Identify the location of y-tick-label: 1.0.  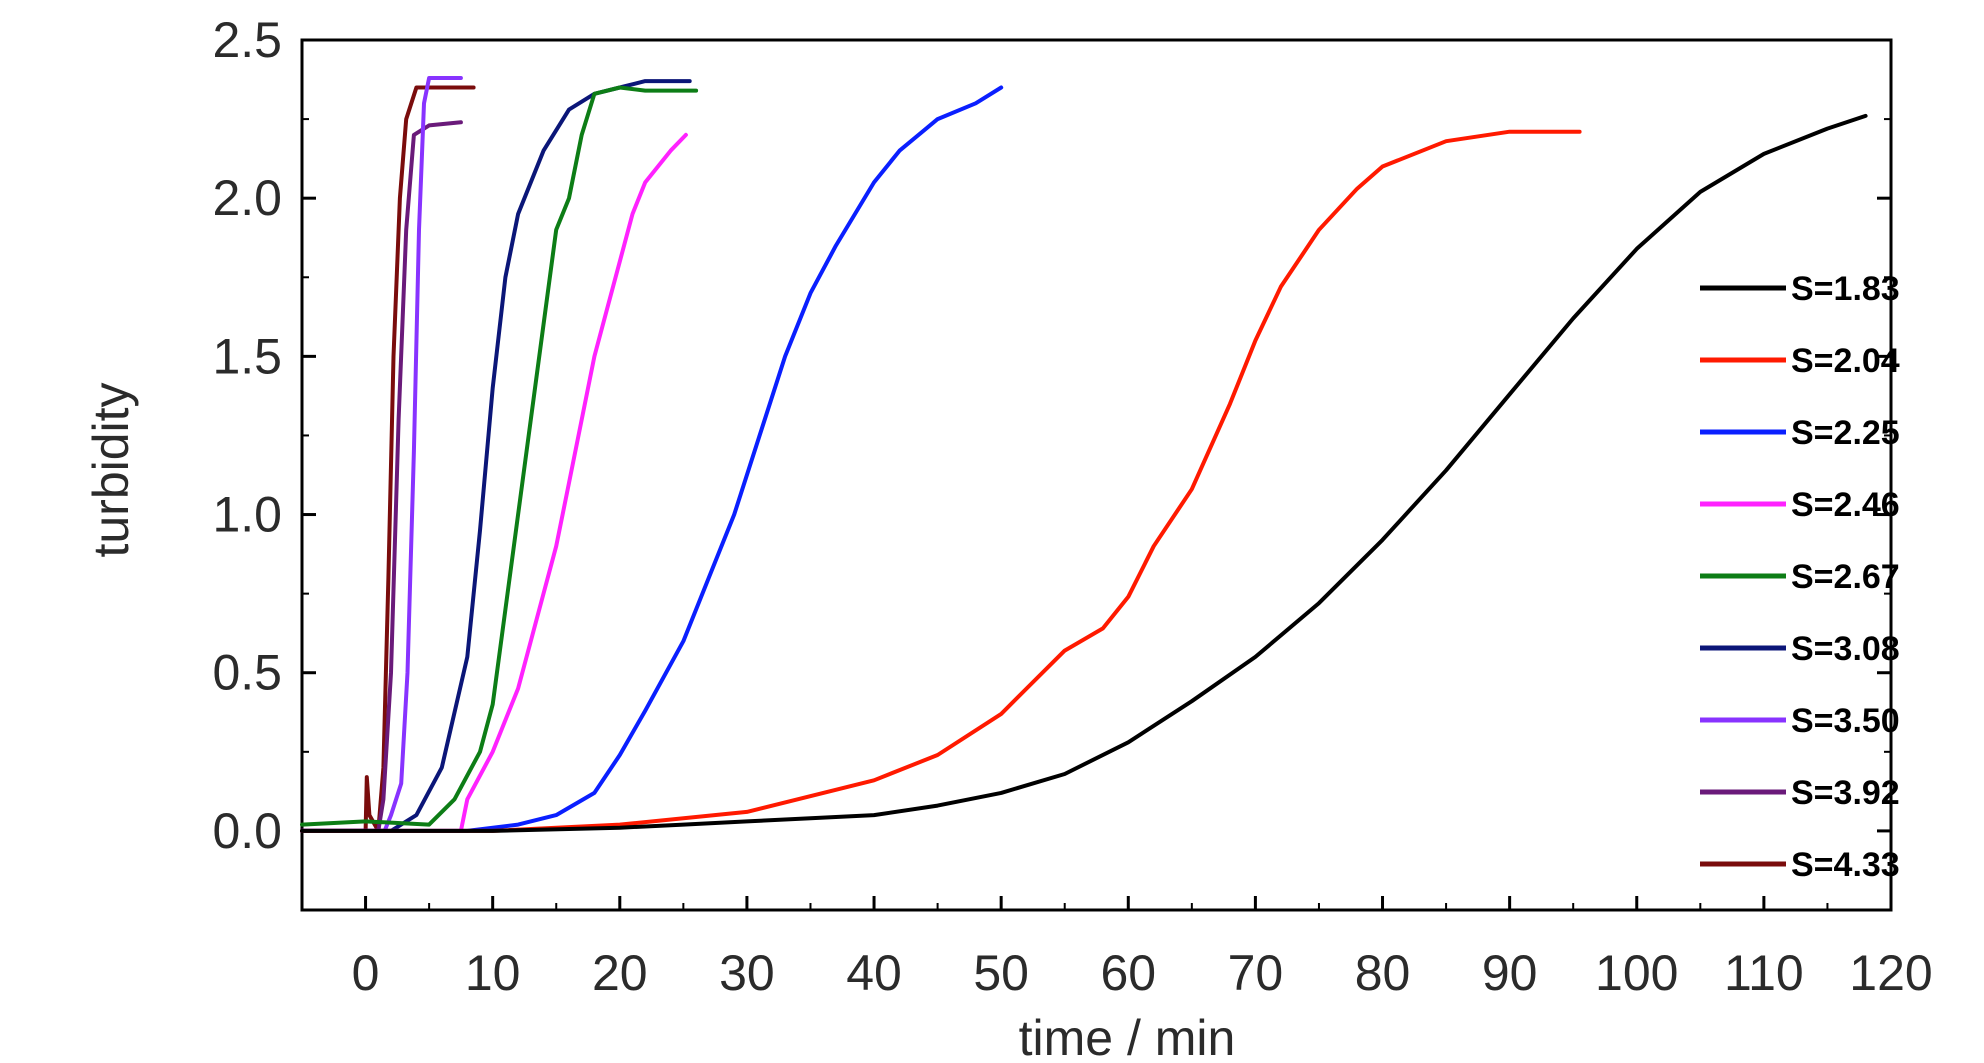
(247, 515).